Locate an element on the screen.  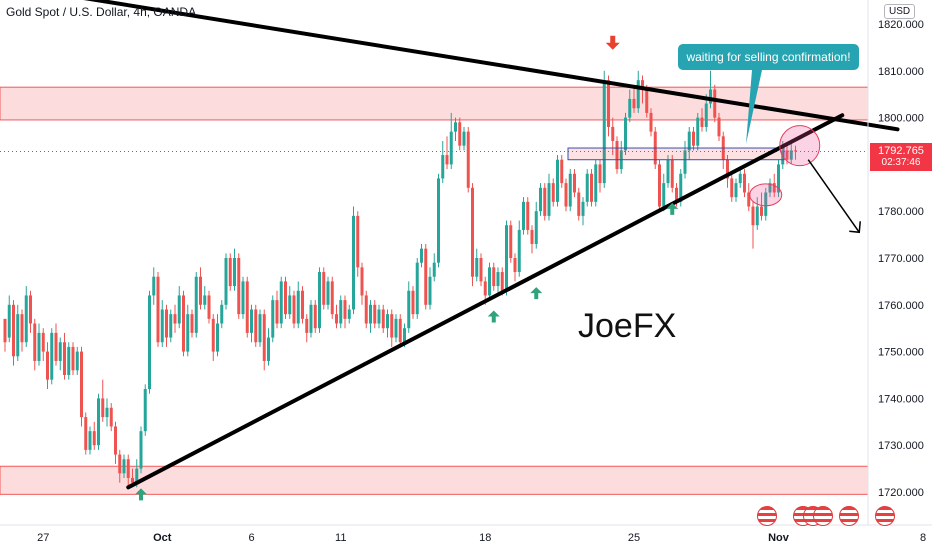
economic-events is located at coordinates (826, 516).